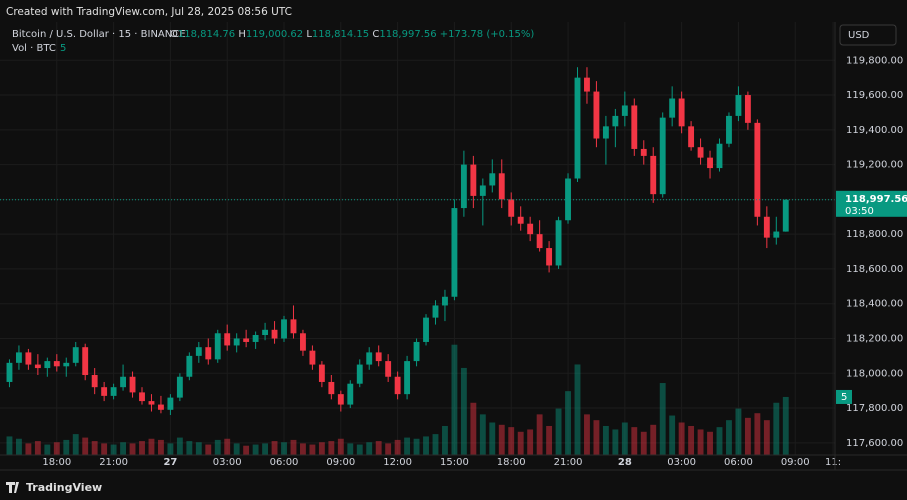  I want to click on logo, so click(12, 487).